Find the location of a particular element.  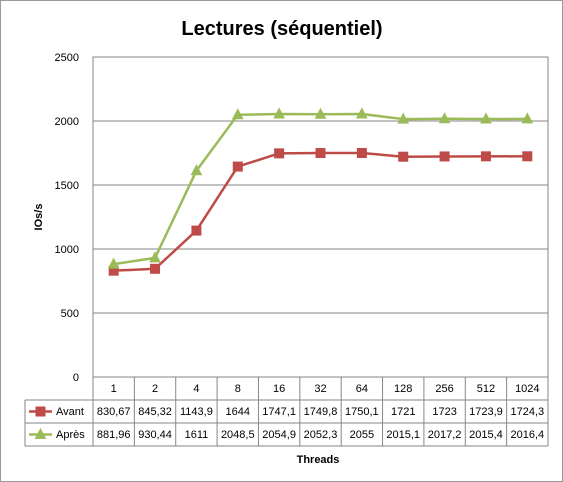

data-table-value: 1721 is located at coordinates (403, 412).